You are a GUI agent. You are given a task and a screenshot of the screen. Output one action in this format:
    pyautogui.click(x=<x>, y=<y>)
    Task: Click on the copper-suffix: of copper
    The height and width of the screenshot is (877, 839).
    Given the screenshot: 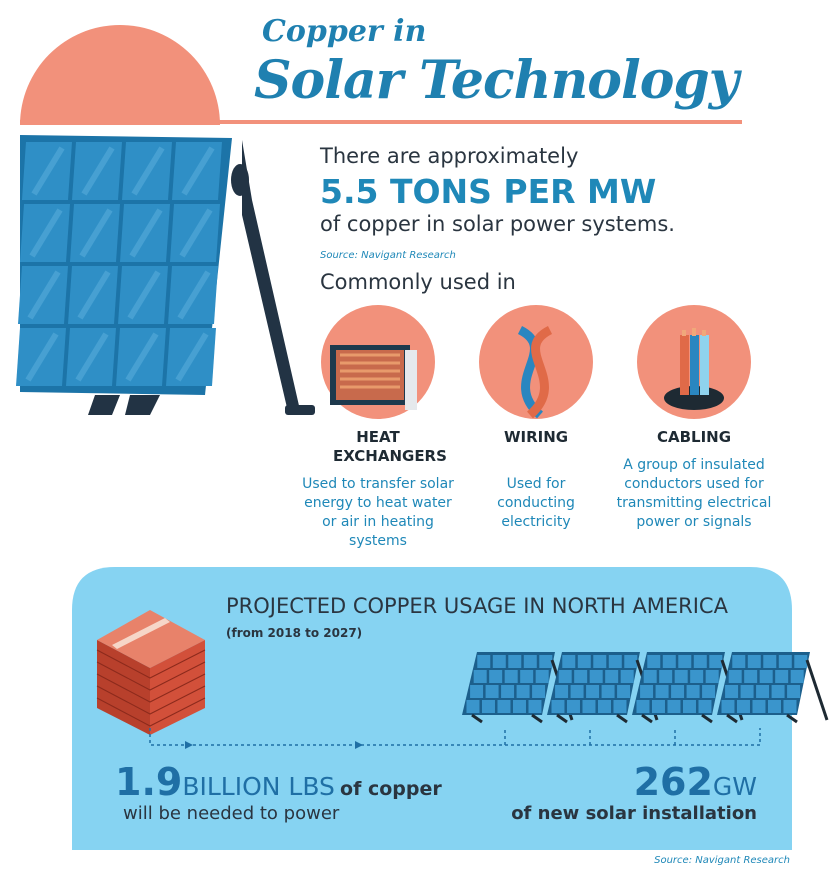 What is the action you would take?
    pyautogui.click(x=391, y=789)
    